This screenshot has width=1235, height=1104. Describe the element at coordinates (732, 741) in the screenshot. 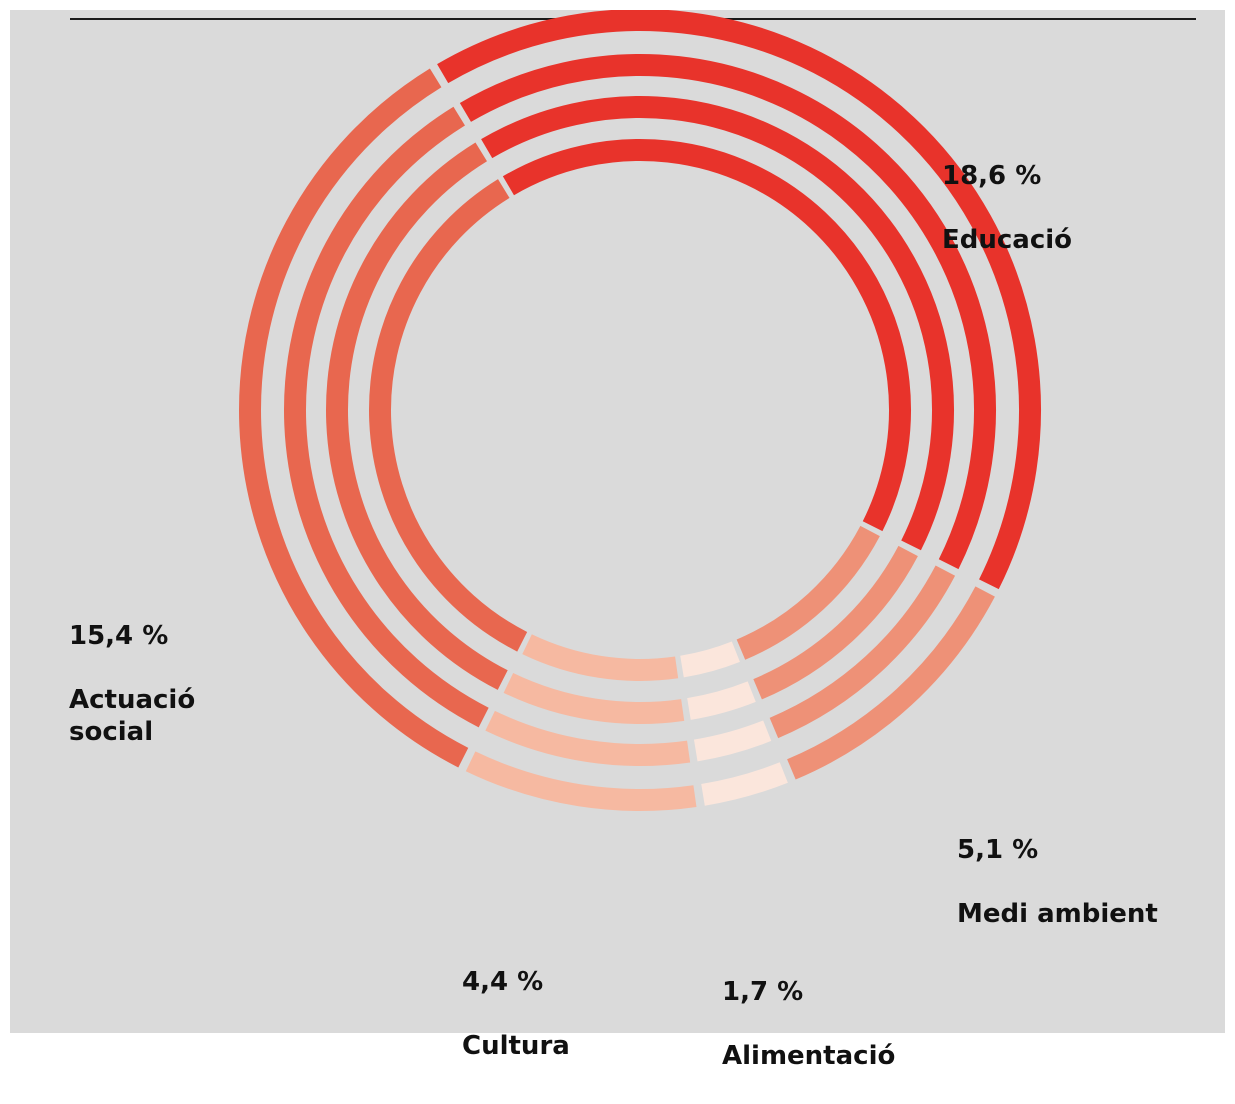

I see `ring-2-segment-alimentacio` at that location.